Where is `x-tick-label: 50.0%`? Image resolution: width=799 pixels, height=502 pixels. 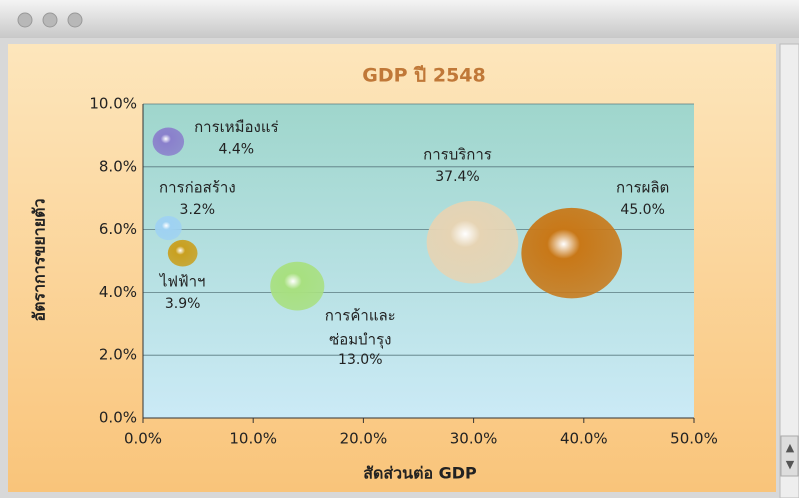 x-tick-label: 50.0% is located at coordinates (694, 439).